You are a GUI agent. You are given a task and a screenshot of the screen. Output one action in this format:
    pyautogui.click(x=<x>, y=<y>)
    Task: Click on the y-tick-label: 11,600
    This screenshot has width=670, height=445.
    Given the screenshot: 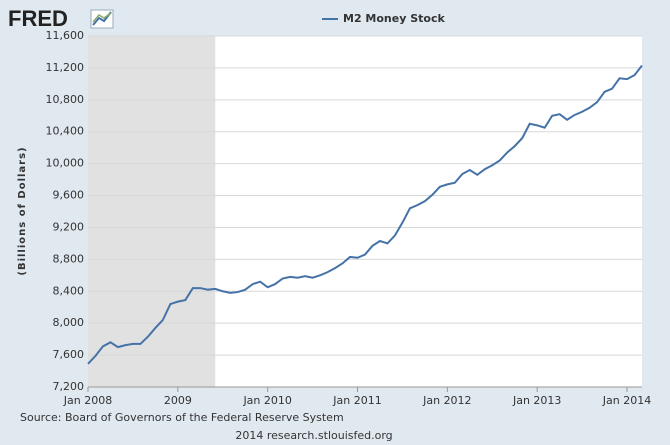 What is the action you would take?
    pyautogui.click(x=65, y=35)
    